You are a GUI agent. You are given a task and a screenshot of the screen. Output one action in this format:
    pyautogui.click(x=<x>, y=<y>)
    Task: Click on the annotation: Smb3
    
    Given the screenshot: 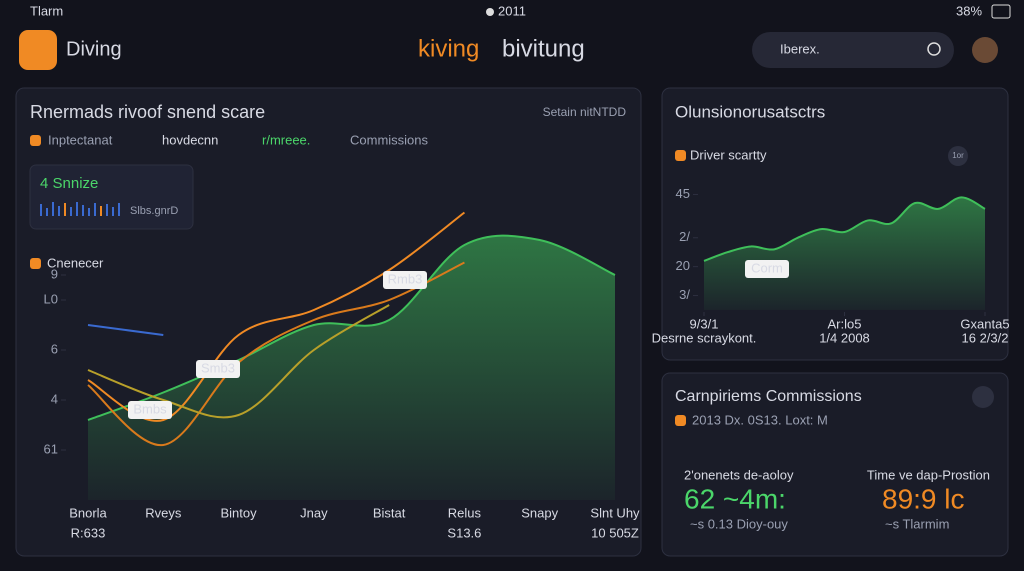 What is the action you would take?
    pyautogui.click(x=218, y=367)
    